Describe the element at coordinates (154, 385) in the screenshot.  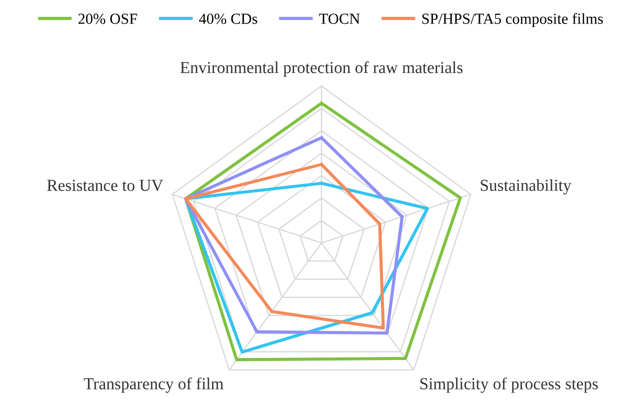
I see `spoke-label: Transparency of film` at that location.